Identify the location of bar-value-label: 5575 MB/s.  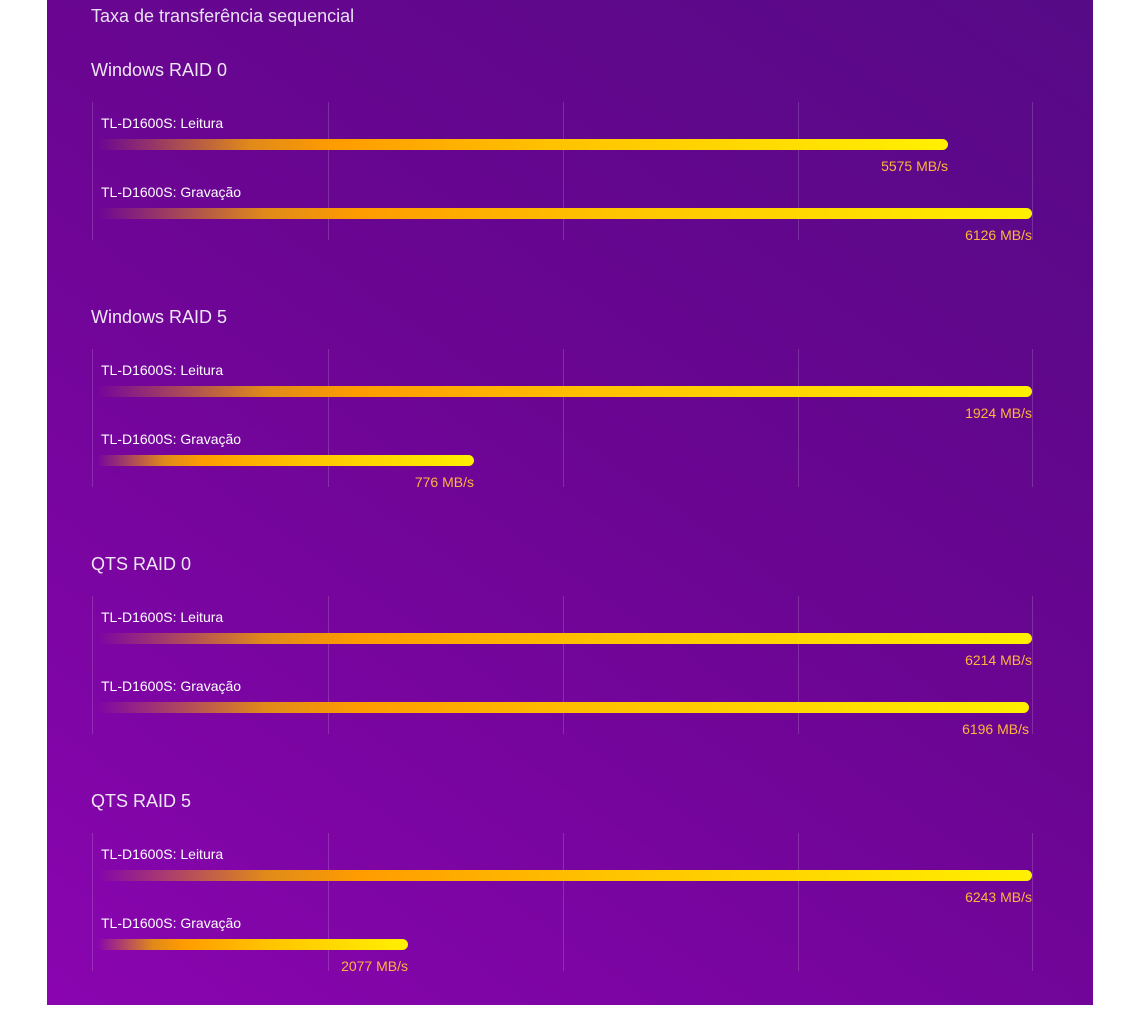
(914, 166).